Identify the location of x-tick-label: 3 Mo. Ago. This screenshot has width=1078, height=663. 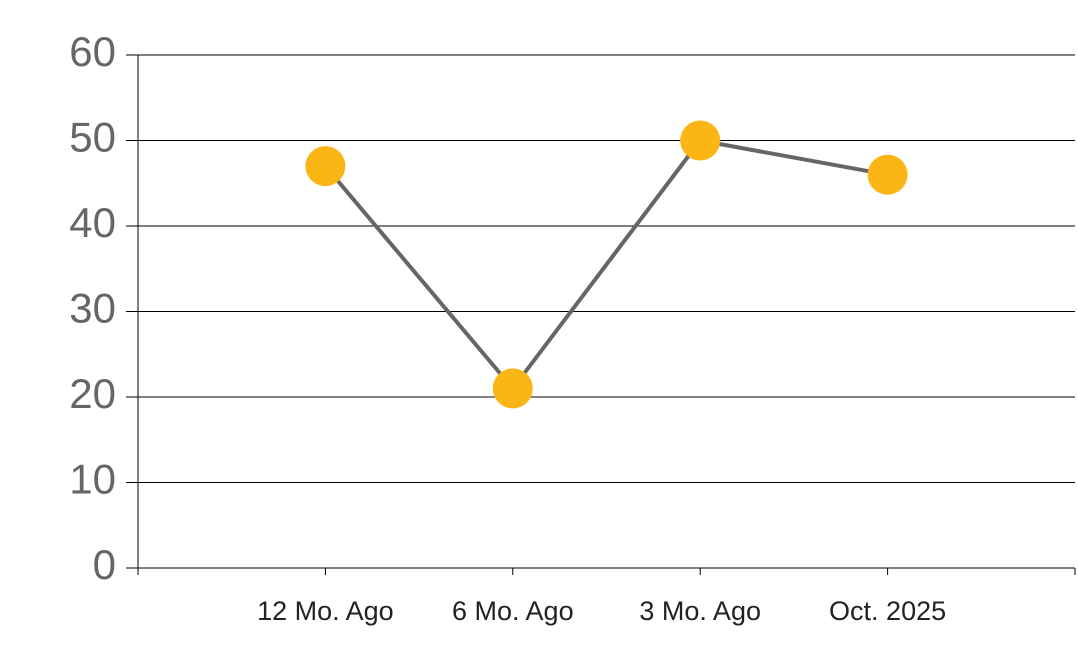
(700, 611).